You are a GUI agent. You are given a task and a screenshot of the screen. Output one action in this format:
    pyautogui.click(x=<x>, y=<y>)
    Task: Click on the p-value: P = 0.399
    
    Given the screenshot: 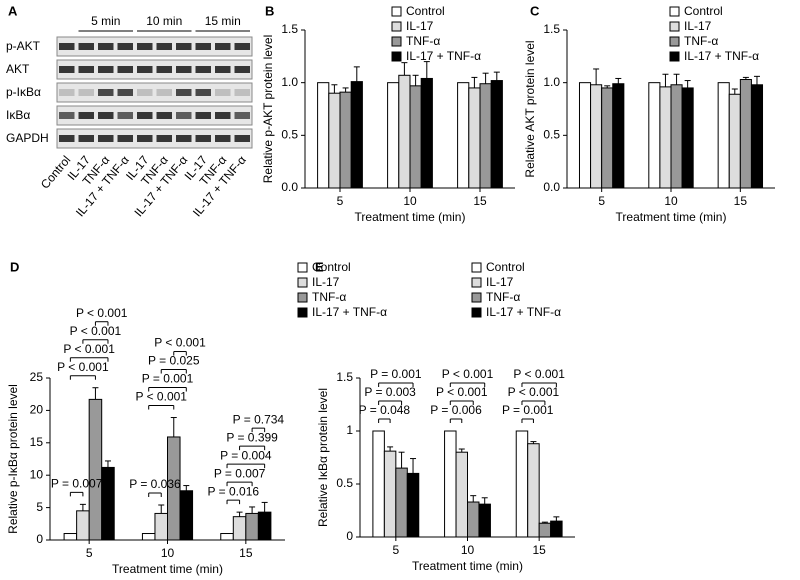 What is the action you would take?
    pyautogui.click(x=252, y=437)
    